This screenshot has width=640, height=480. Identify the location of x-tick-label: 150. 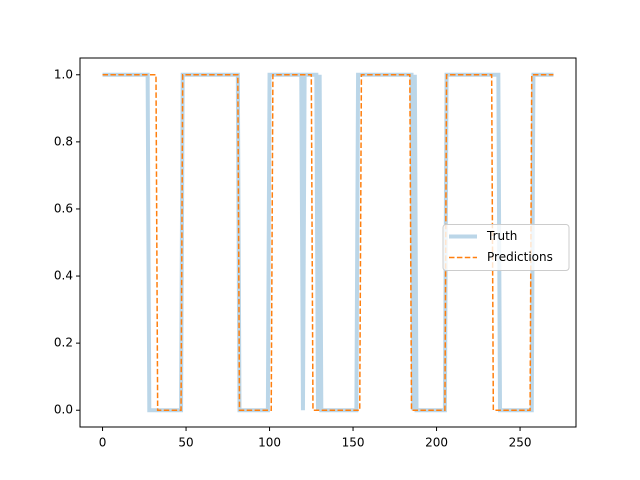
(353, 443).